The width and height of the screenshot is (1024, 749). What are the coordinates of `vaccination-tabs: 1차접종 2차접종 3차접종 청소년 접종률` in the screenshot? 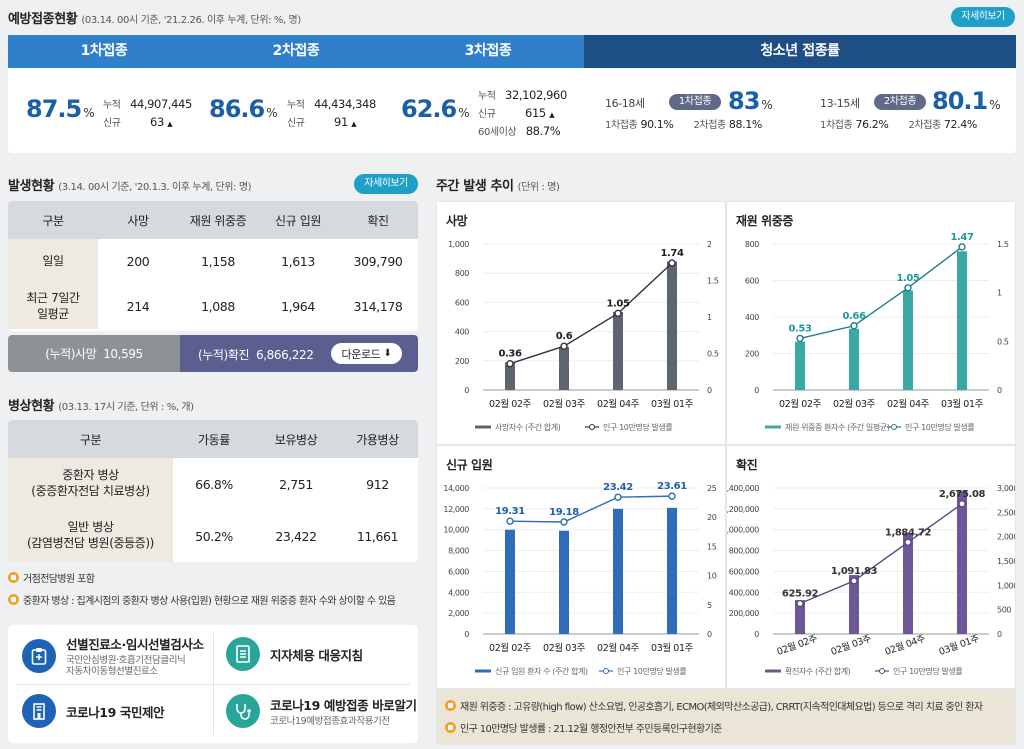 It's located at (512, 51).